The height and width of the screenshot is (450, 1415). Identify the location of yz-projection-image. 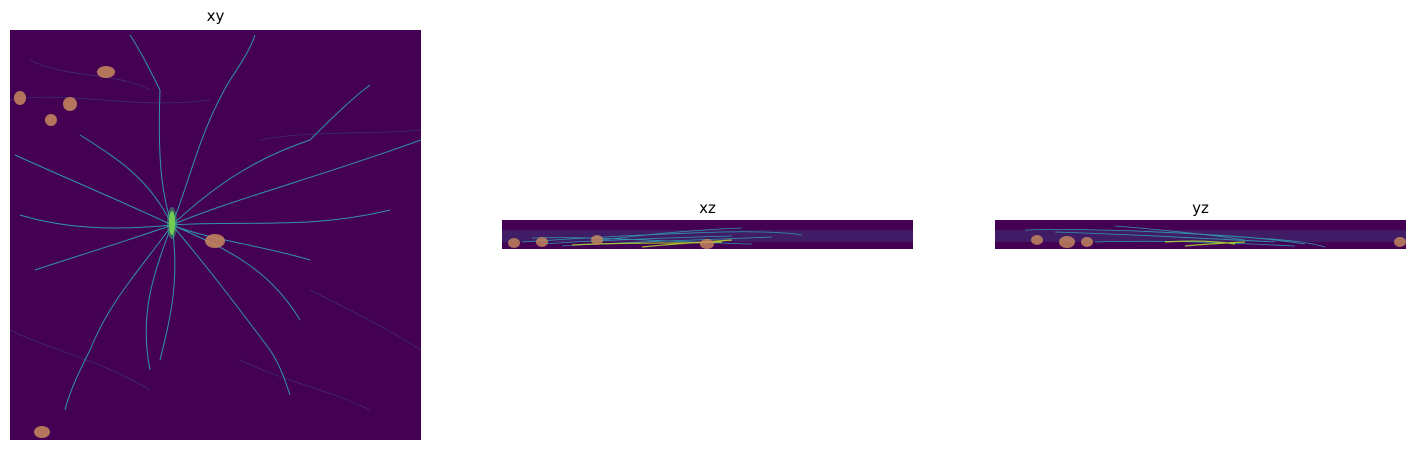
(1200, 234).